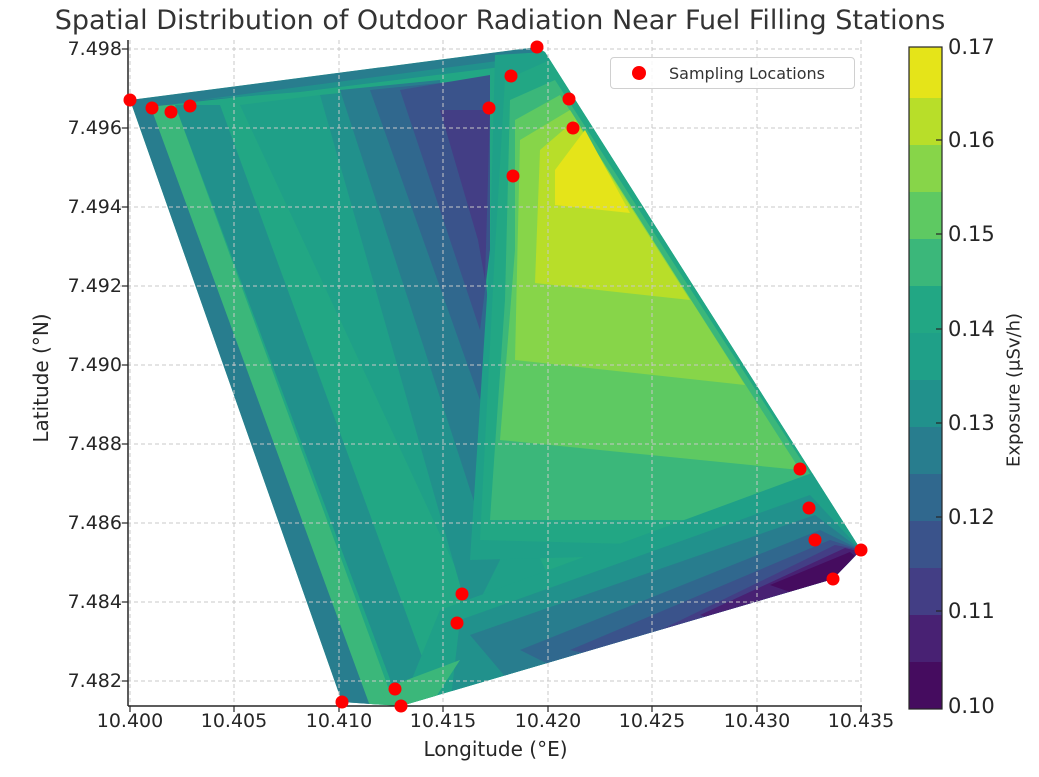  What do you see at coordinates (339, 721) in the screenshot?
I see `x-tick-label: 10.410` at bounding box center [339, 721].